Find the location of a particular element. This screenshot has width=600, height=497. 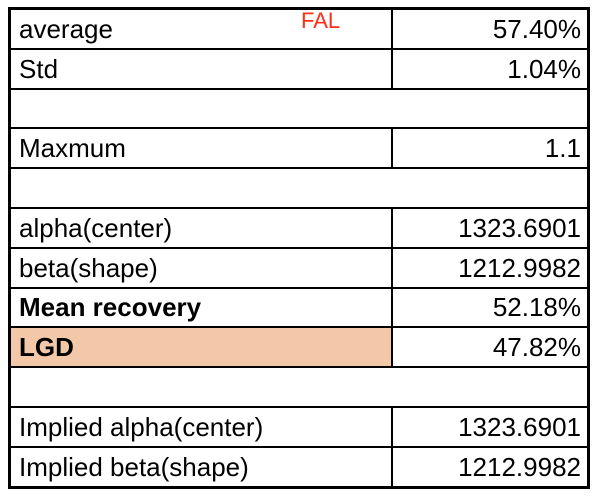

table-row-highlighted: LGD 47.82% is located at coordinates (299, 346).